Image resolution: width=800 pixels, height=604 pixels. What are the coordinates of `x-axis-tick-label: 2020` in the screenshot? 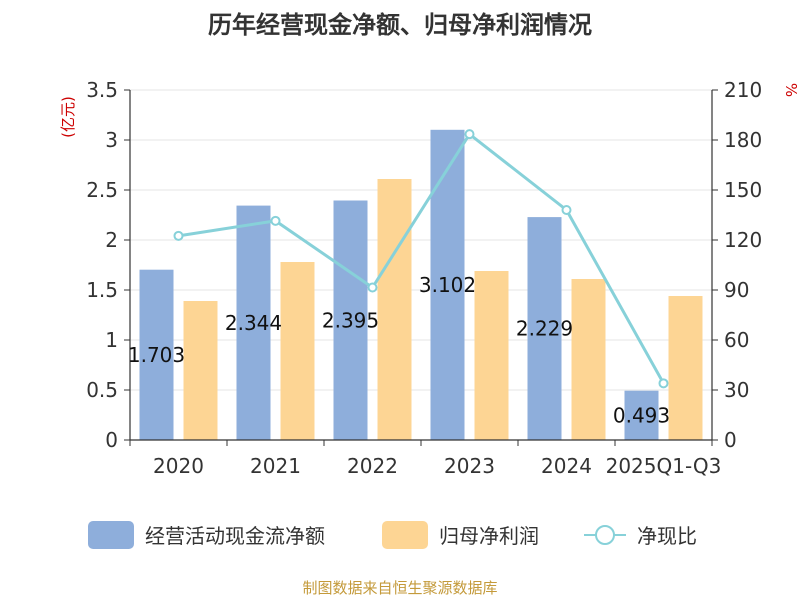 It's located at (178, 466).